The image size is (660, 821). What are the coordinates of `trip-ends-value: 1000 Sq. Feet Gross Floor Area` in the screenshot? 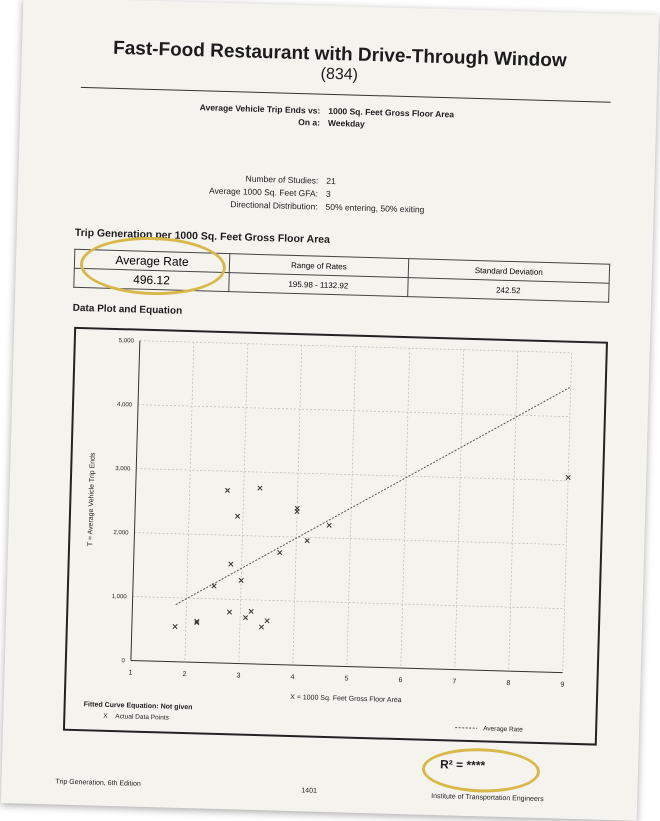 It's located at (391, 112).